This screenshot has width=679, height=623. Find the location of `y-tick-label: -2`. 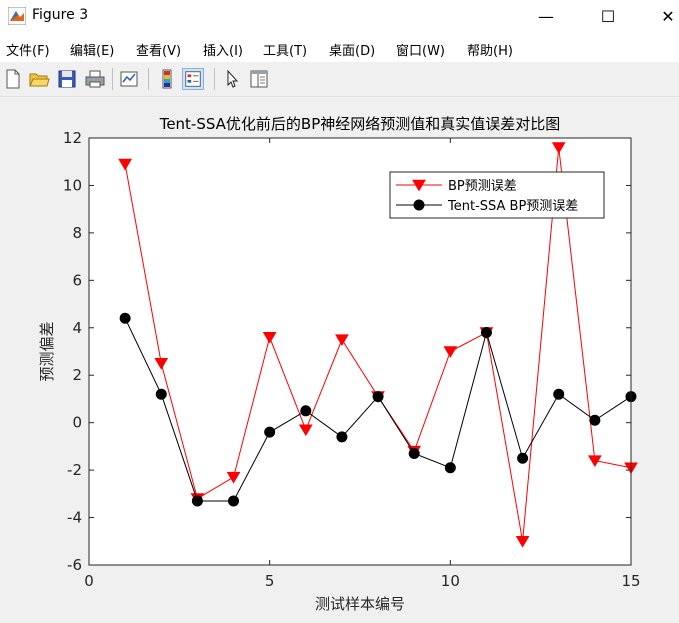

y-tick-label: -2 is located at coordinates (74, 470).